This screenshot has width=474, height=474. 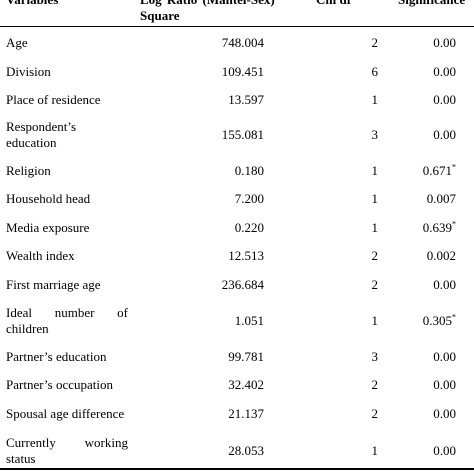 What do you see at coordinates (246, 255) in the screenshot?
I see `cell-log-ratio: 12.513` at bounding box center [246, 255].